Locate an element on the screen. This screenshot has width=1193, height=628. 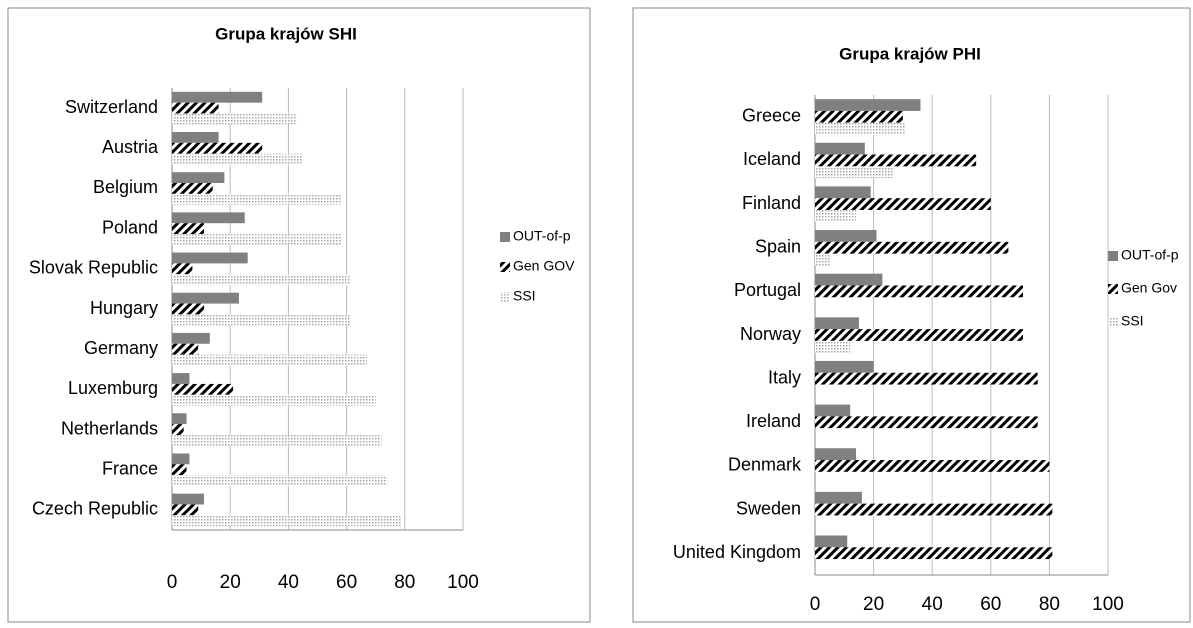
y-tick-label: Sweden is located at coordinates (768, 508).